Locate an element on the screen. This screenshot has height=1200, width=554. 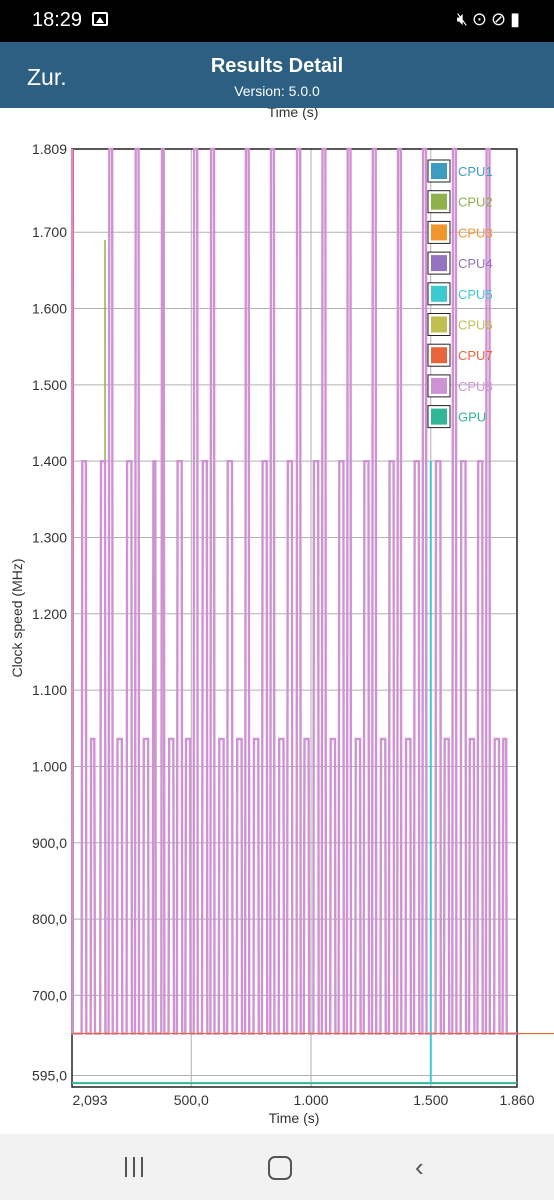
gallery-notification-icon is located at coordinates (100, 19).